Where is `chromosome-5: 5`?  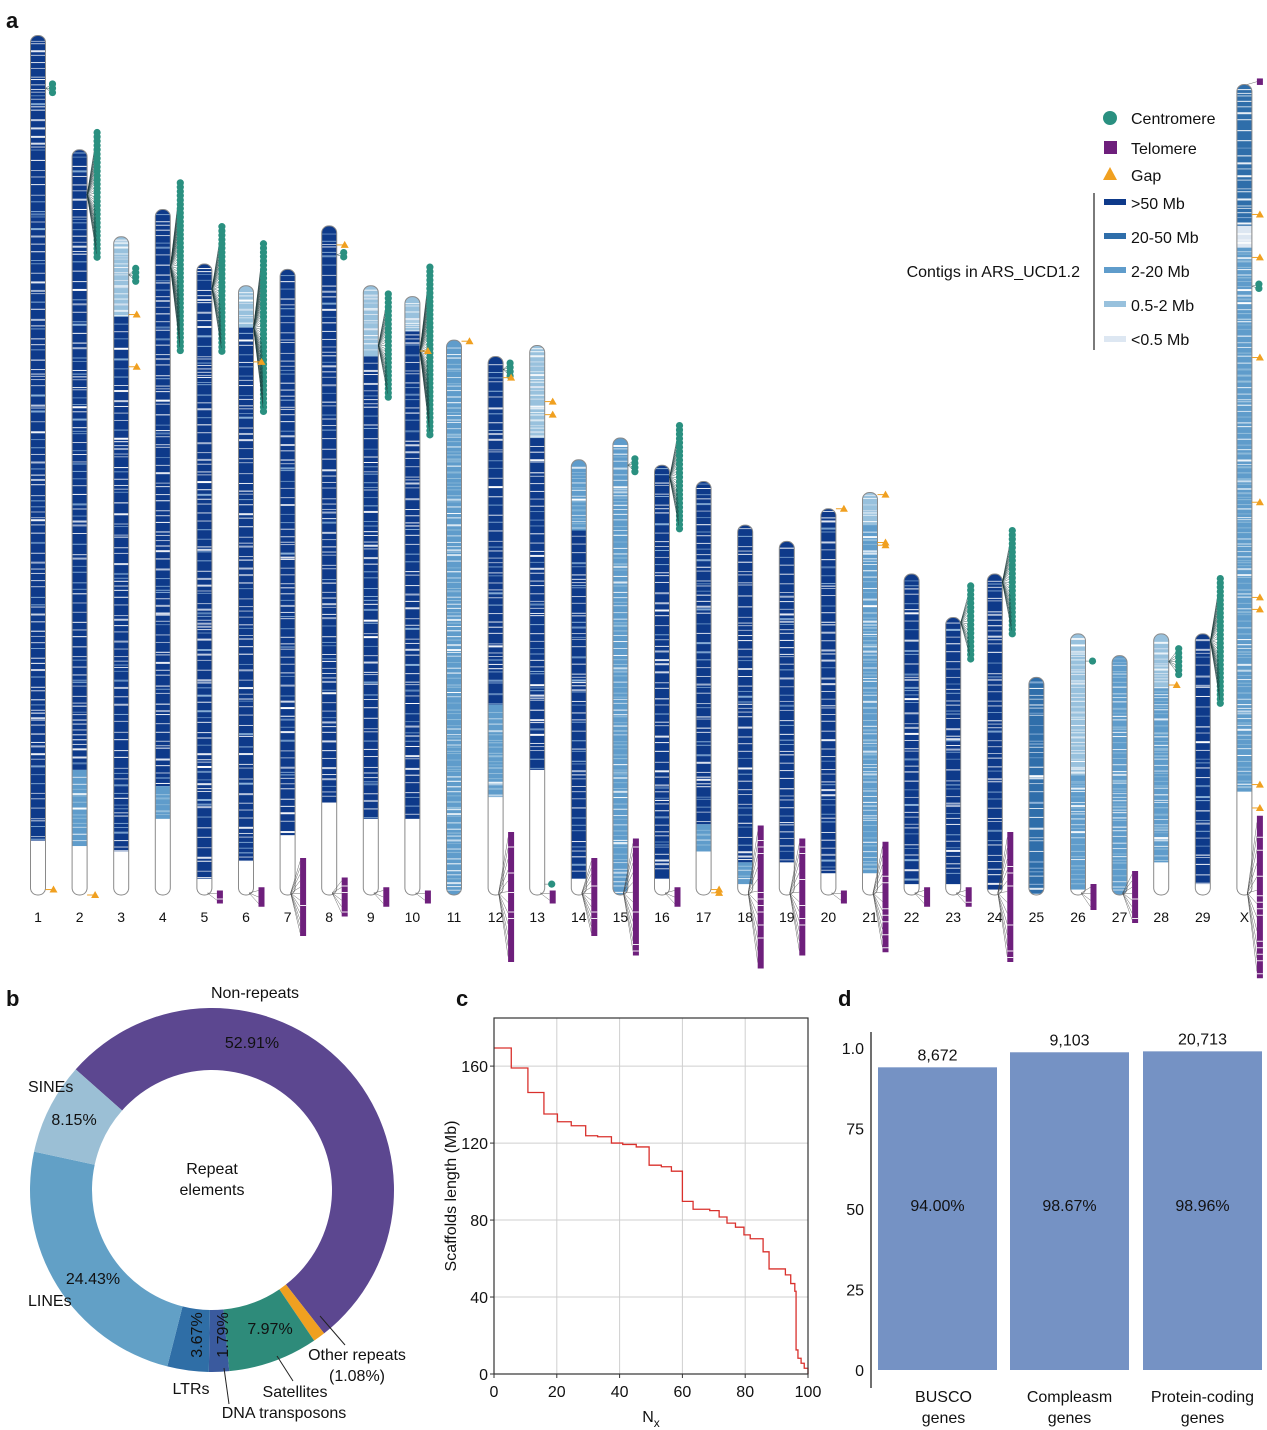 chromosome-5: 5 is located at coordinates (211, 574).